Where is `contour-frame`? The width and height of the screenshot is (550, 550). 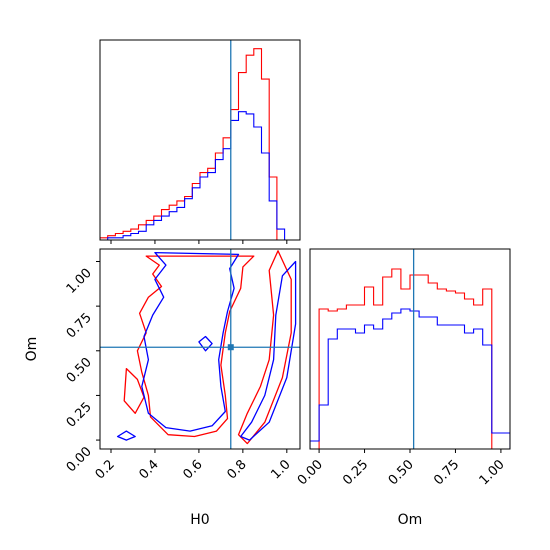 contour-frame is located at coordinates (200, 349).